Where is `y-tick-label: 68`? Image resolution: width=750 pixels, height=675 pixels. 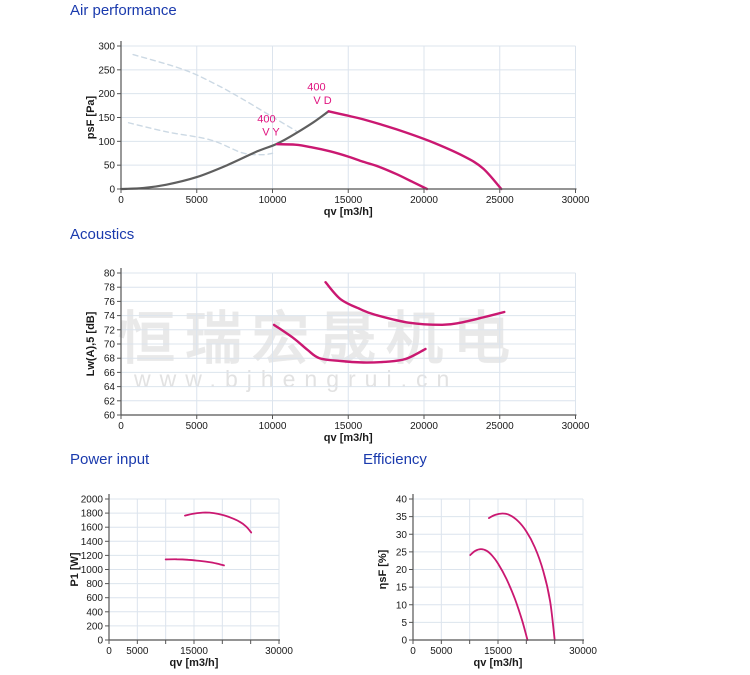 y-tick-label: 68 is located at coordinates (110, 359).